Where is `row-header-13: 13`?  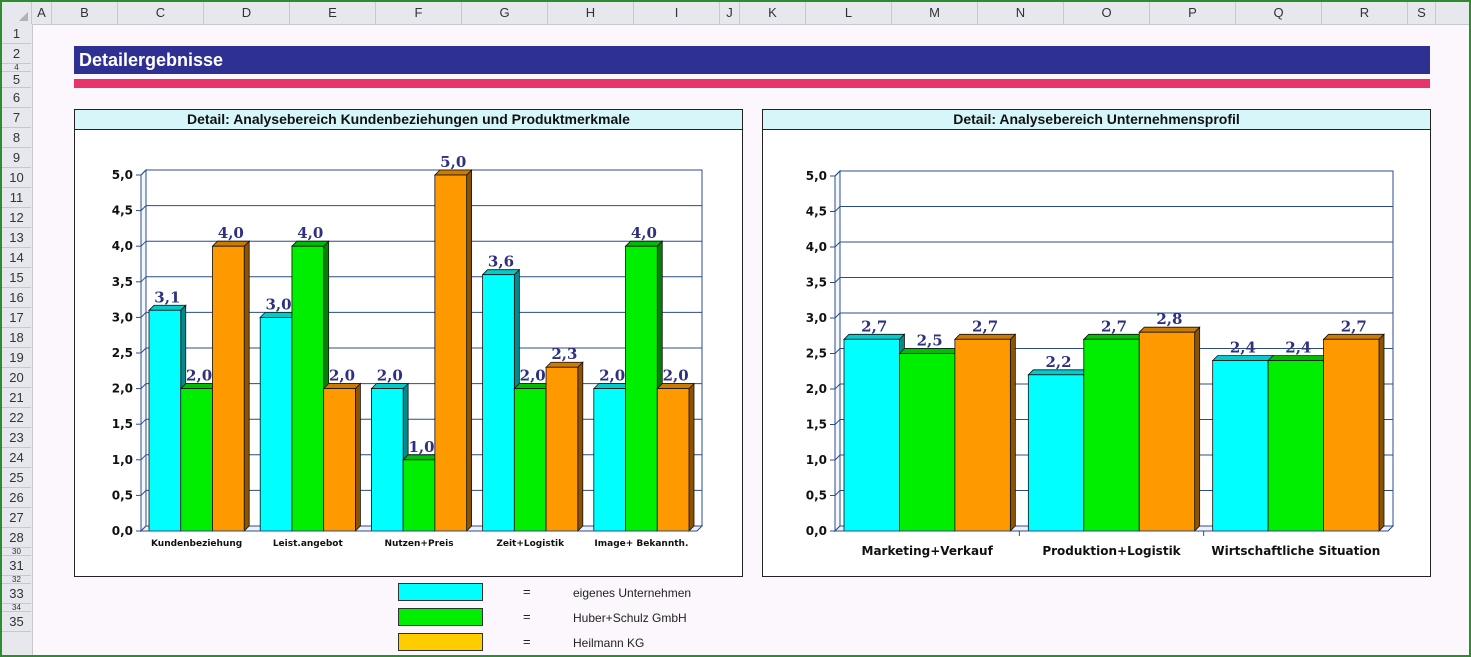 row-header-13: 13 is located at coordinates (16, 238).